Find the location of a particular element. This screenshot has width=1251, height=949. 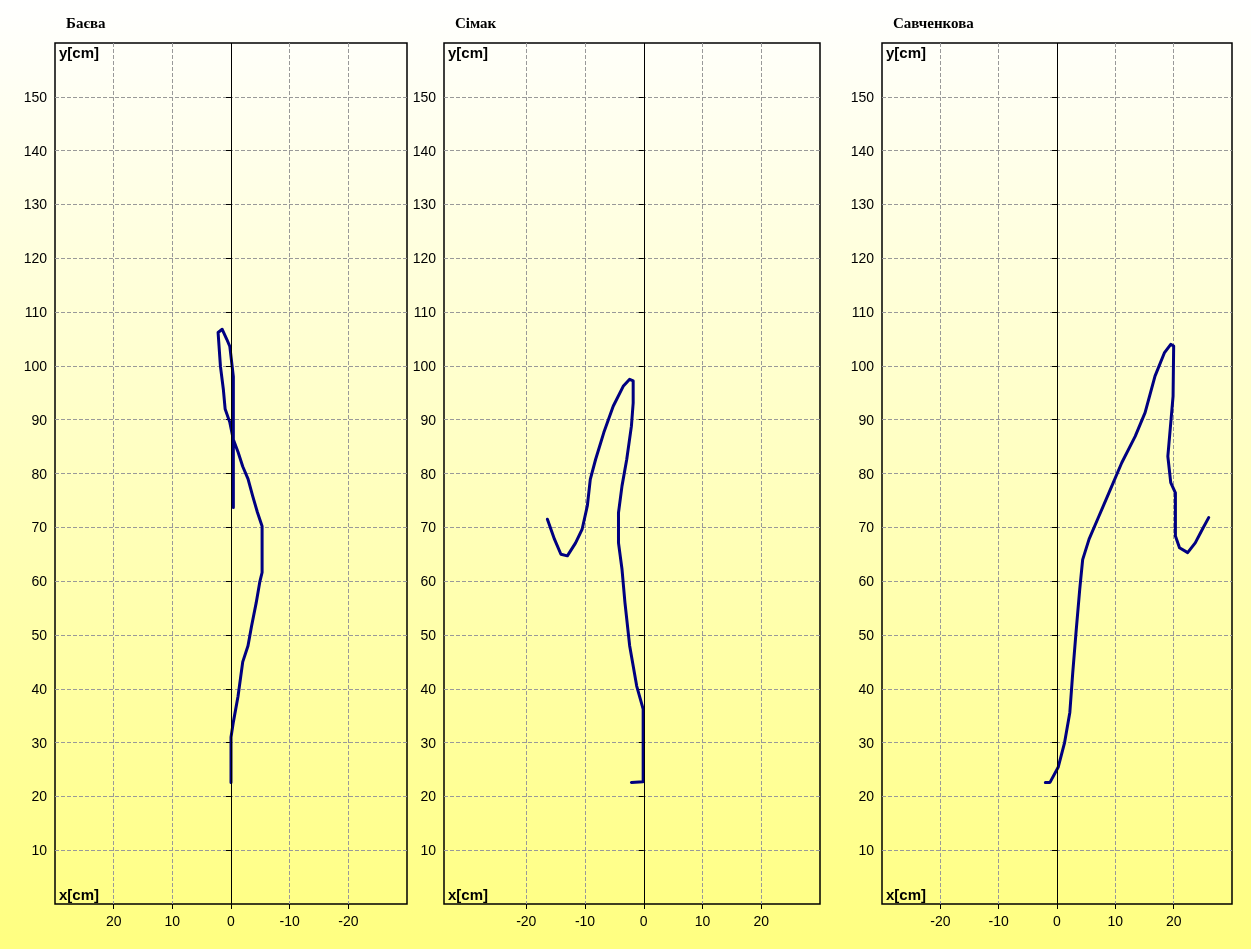

chart-title: Сімак is located at coordinates (476, 22).